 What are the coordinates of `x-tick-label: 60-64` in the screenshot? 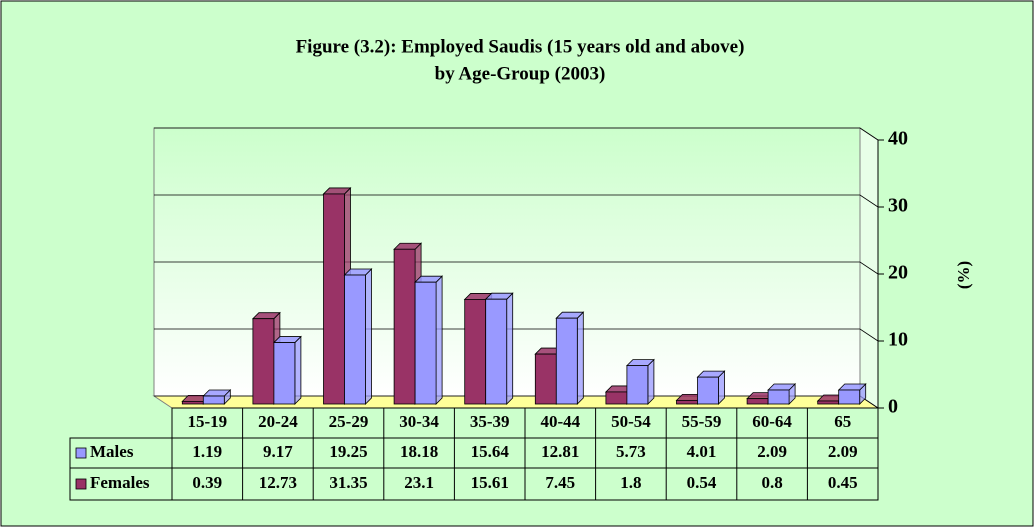 It's located at (772, 421).